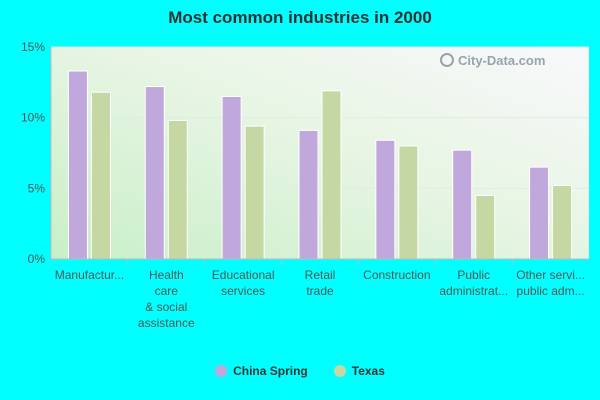  What do you see at coordinates (166, 323) in the screenshot?
I see `x-tick-label: assistance` at bounding box center [166, 323].